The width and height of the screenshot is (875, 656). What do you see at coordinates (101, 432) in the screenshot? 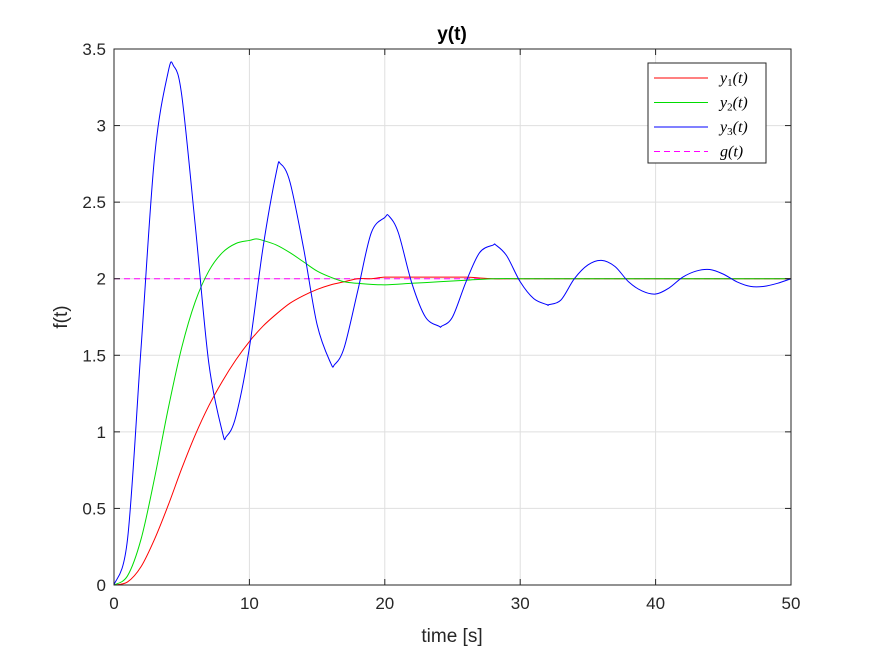
I see `y-tick-label: 1` at bounding box center [101, 432].